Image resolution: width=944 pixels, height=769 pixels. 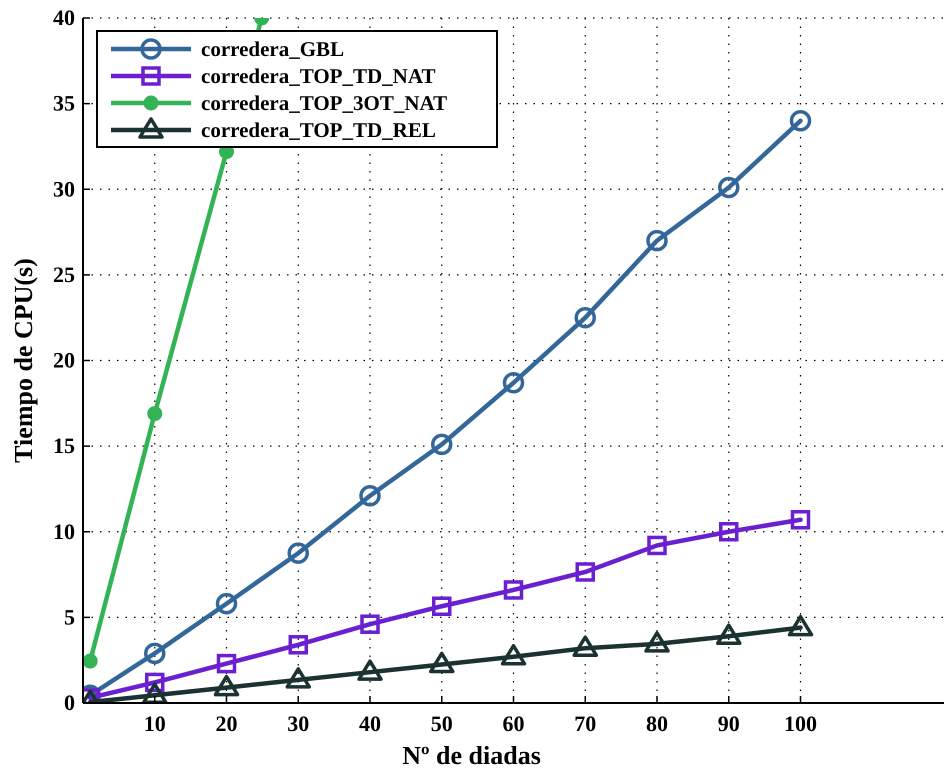 What do you see at coordinates (657, 723) in the screenshot?
I see `x-tick-label: 80` at bounding box center [657, 723].